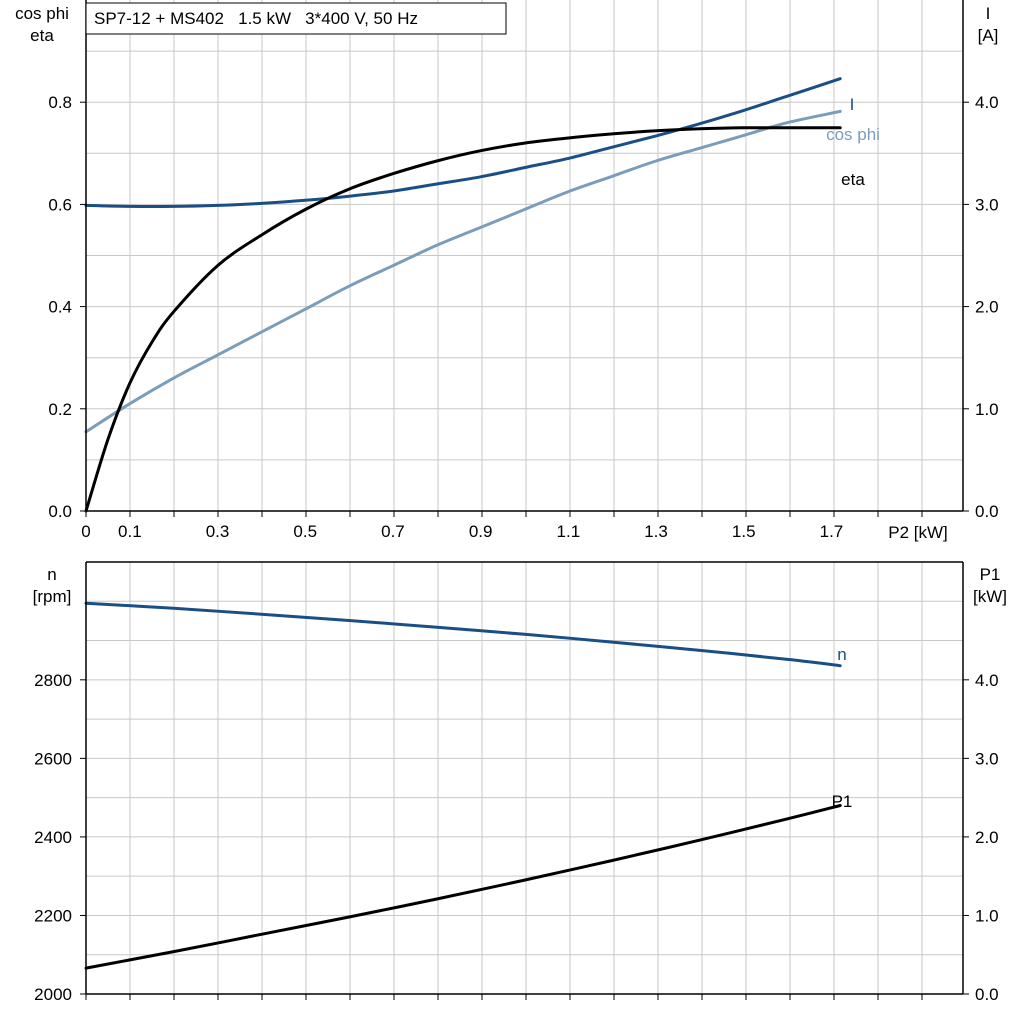  Describe the element at coordinates (42, 35) in the screenshot. I see `top-left-axis-label-line2: eta` at that location.